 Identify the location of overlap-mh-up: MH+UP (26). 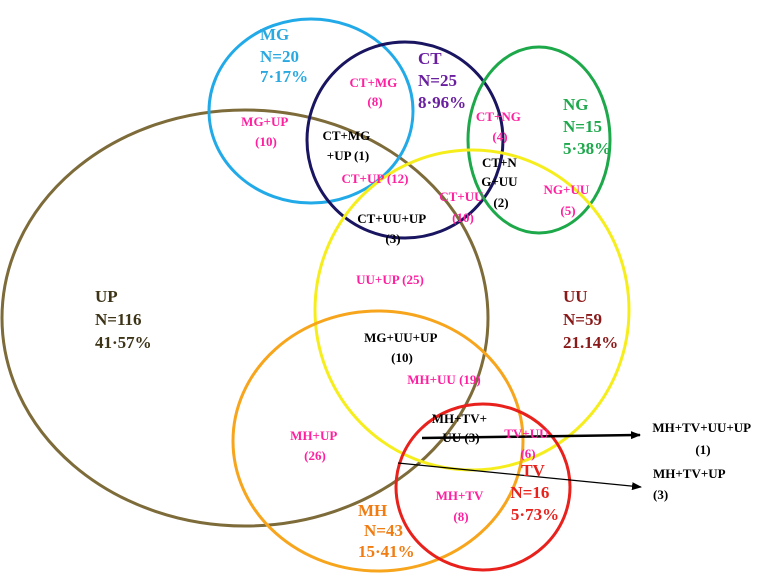
(315, 445).